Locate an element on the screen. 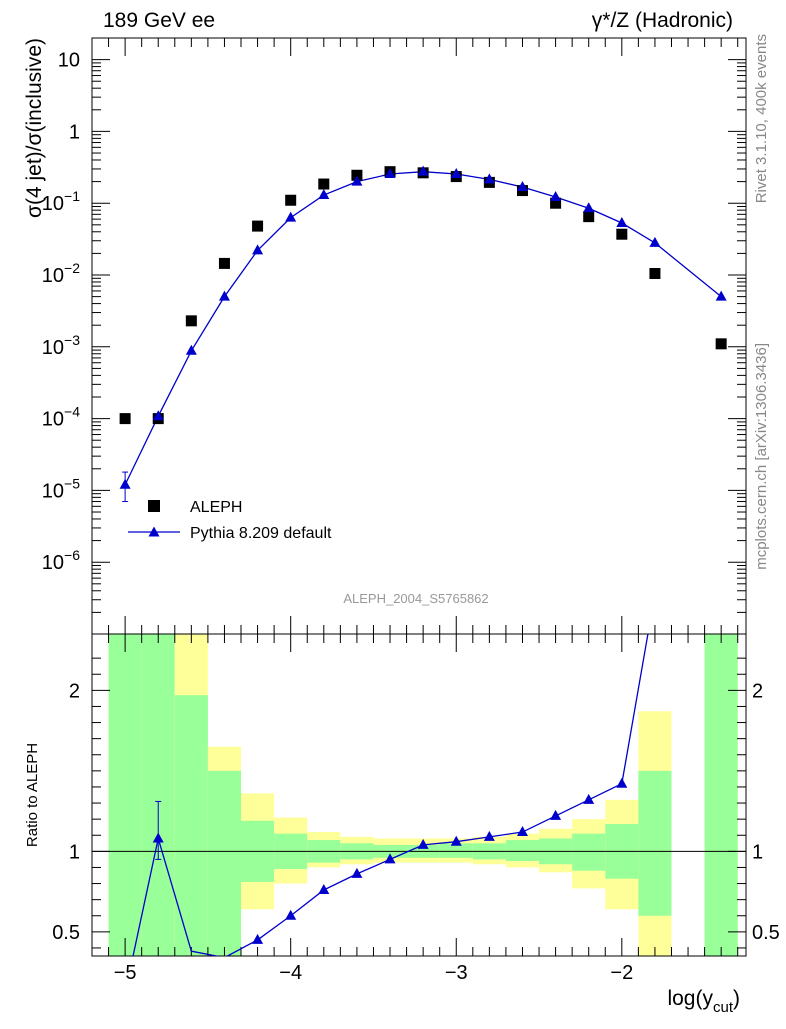 This screenshot has width=786, height=1029. main-y-tick-label-base: 1 is located at coordinates (74, 132).